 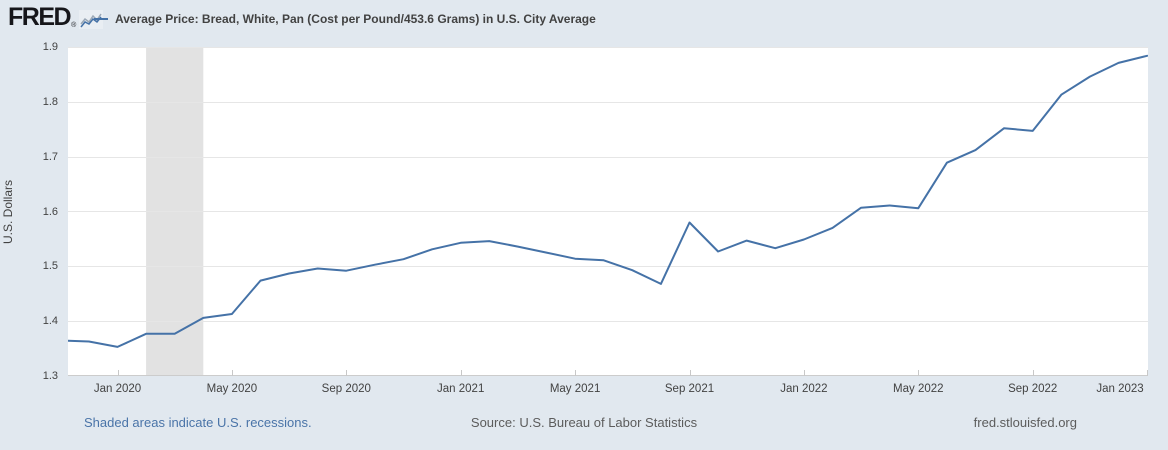 What do you see at coordinates (50, 211) in the screenshot?
I see `y-tick-label: 1.6` at bounding box center [50, 211].